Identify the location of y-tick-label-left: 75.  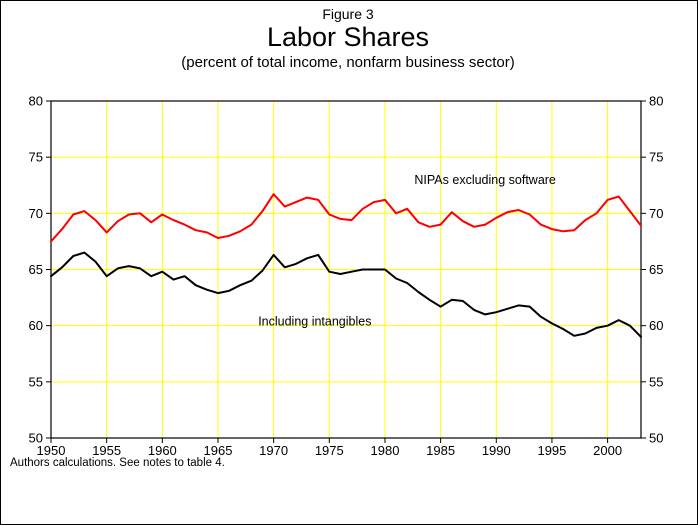
(36, 157).